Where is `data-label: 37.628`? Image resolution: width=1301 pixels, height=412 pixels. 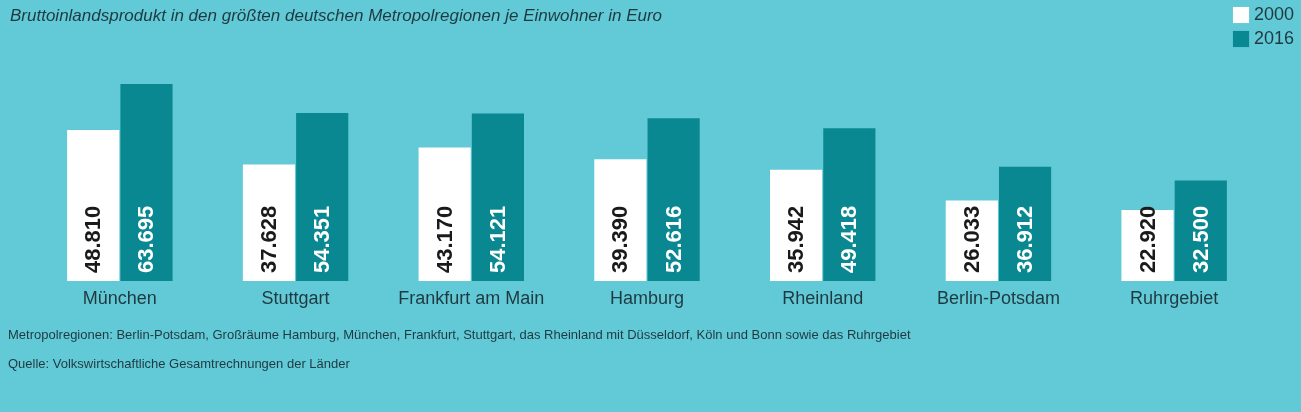 data-label: 37.628 is located at coordinates (268, 239).